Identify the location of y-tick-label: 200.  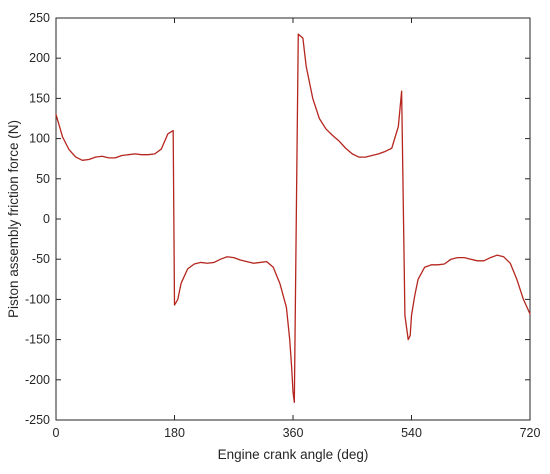
(39, 58).